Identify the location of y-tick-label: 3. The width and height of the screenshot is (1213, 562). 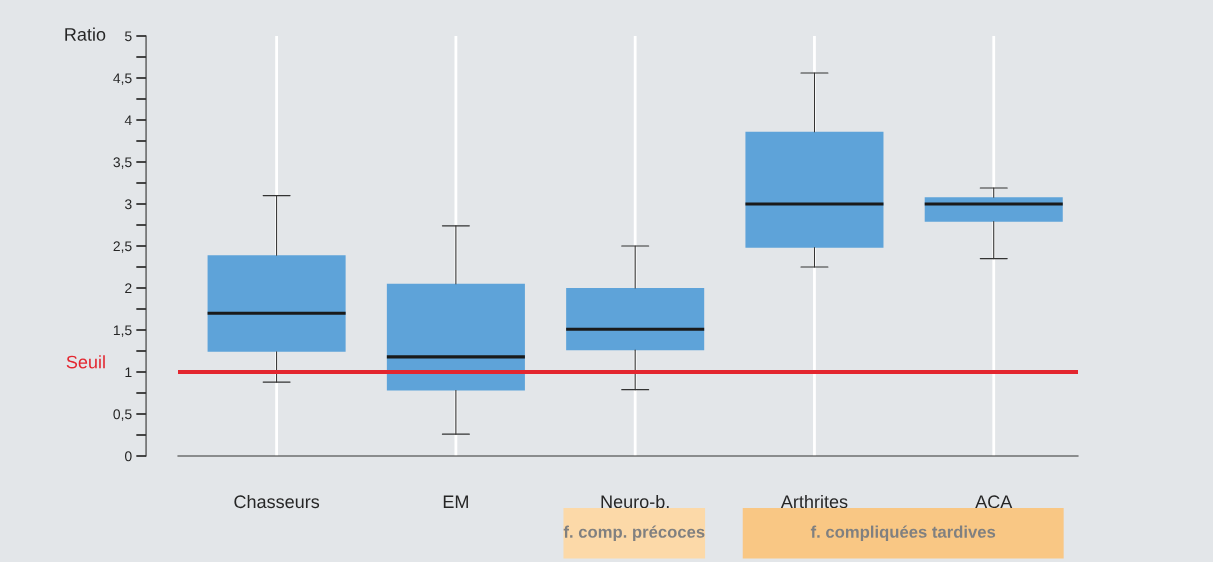
(128, 204).